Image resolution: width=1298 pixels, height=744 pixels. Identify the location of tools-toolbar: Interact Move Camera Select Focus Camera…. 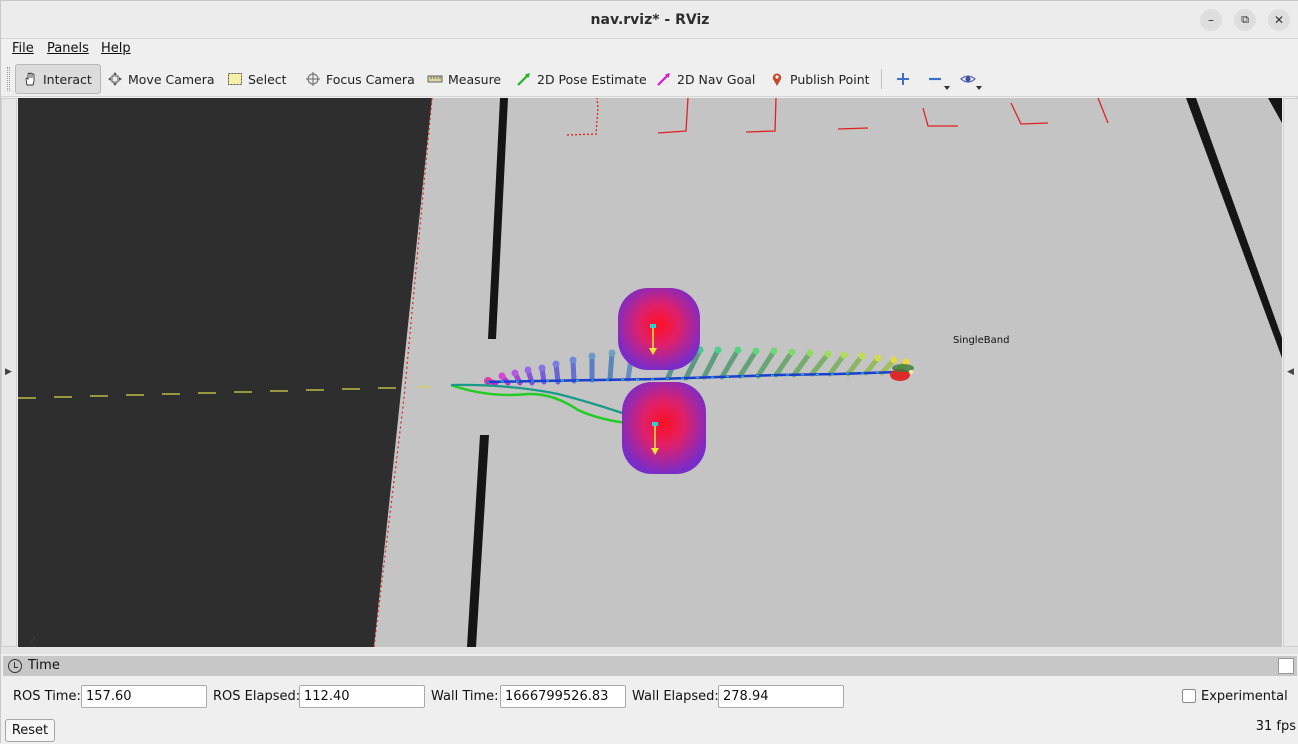
(649, 79).